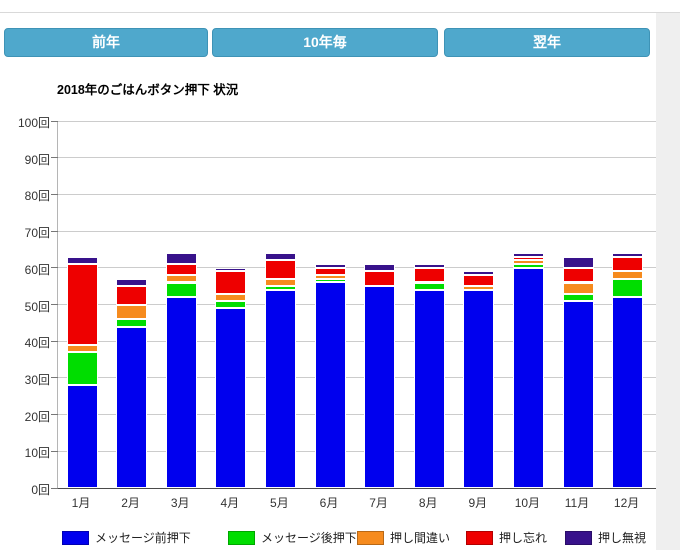  I want to click on legend-label: 押し無視, so click(622, 538).